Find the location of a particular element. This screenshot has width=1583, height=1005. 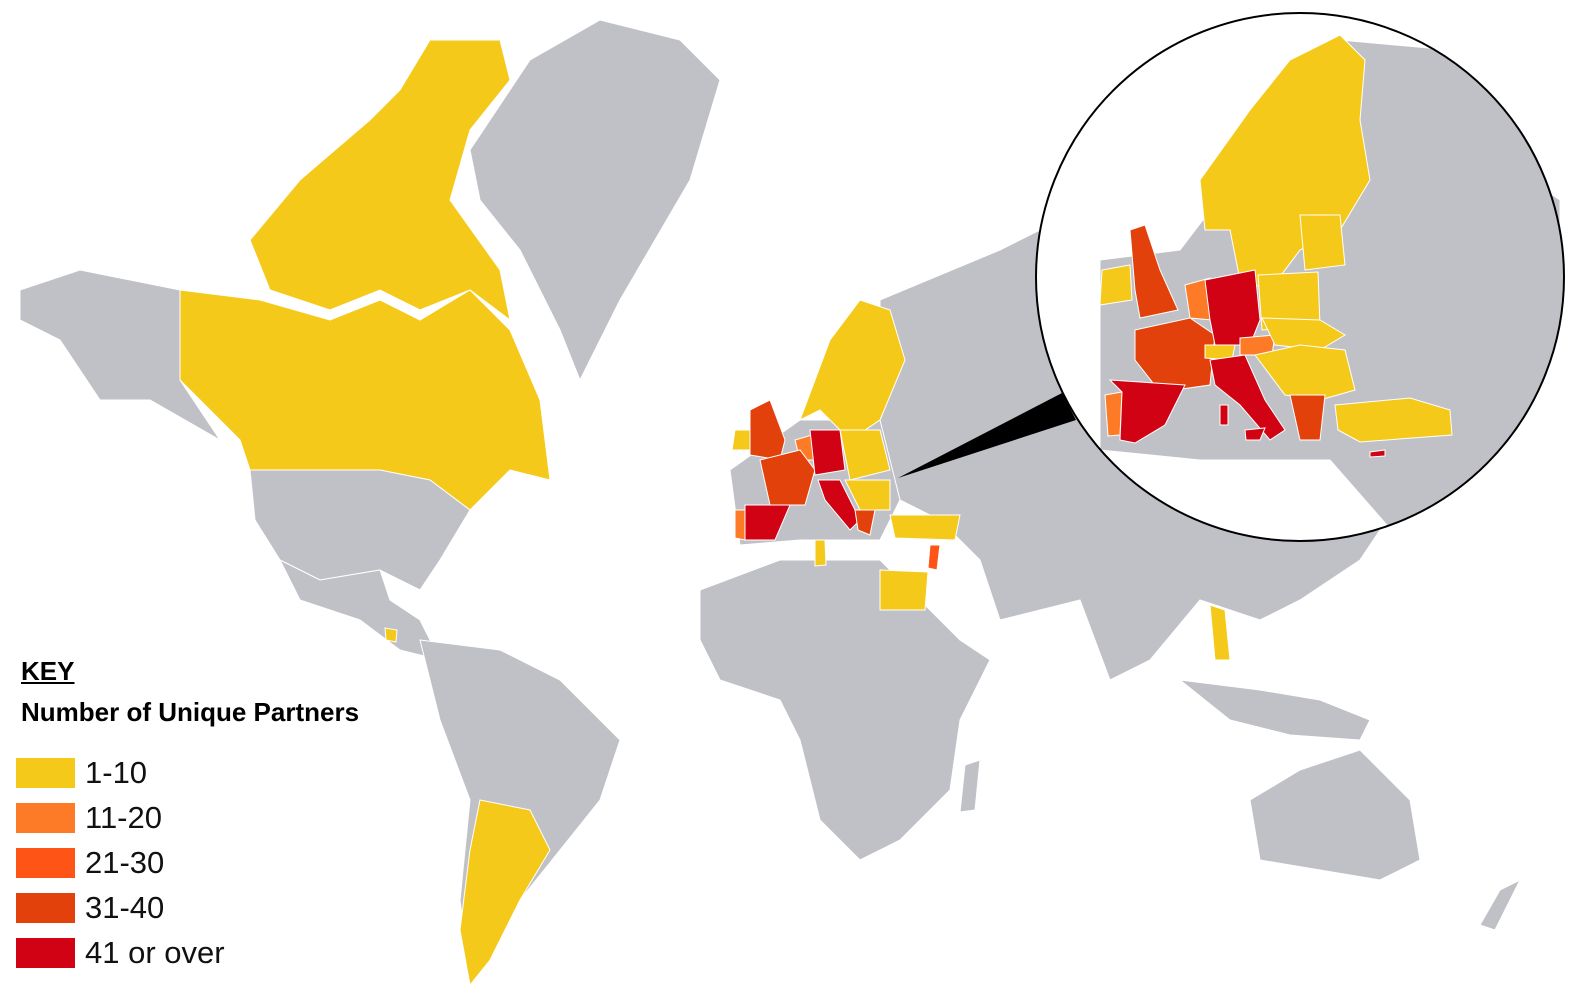

region-germany is located at coordinates (827, 452).